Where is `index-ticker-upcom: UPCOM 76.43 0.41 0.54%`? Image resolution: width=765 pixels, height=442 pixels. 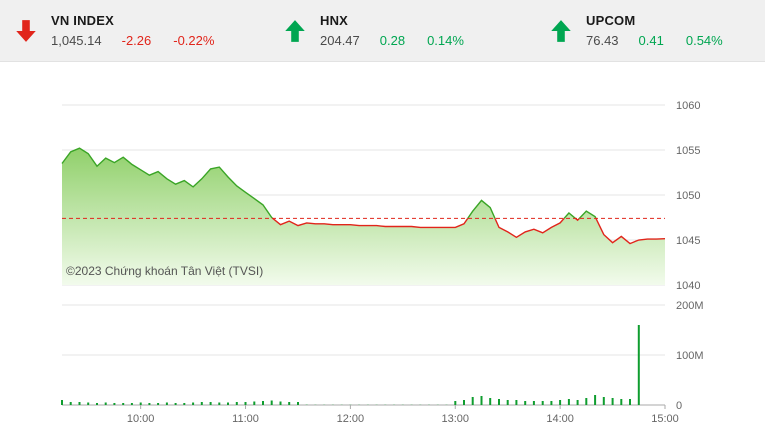
index-ticker-upcom: UPCOM 76.43 0.41 0.54% is located at coordinates (649, 30).